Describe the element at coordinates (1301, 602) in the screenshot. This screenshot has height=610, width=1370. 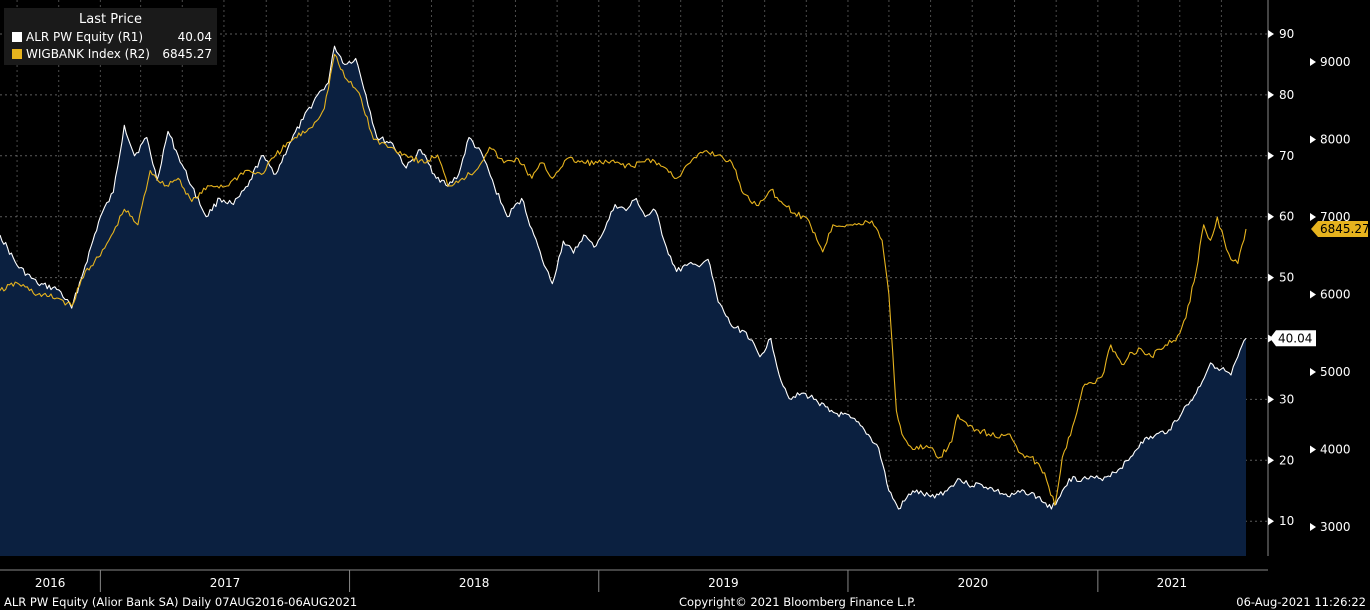
I see `footer-timestamp: 06-Aug-2021 11:26:22` at that location.